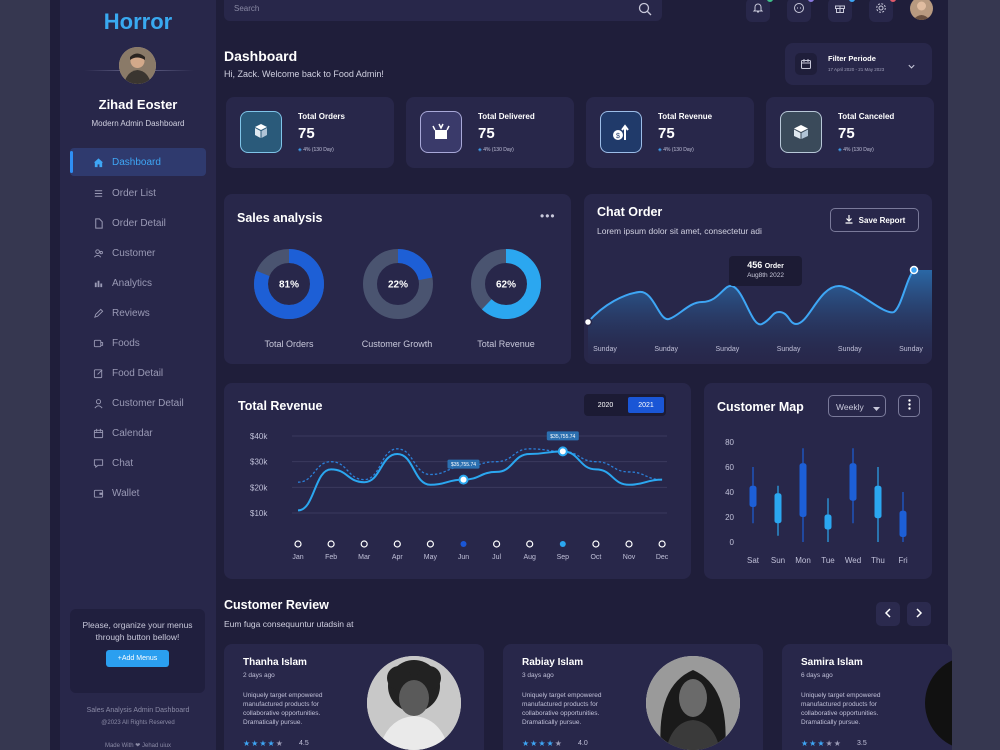 This screenshot has height=750, width=1000. What do you see at coordinates (816, 501) in the screenshot?
I see `customer-map-chart: 80 60 40 20 0 Sat Sun Mon Tue Wed Thu Fri` at bounding box center [816, 501].